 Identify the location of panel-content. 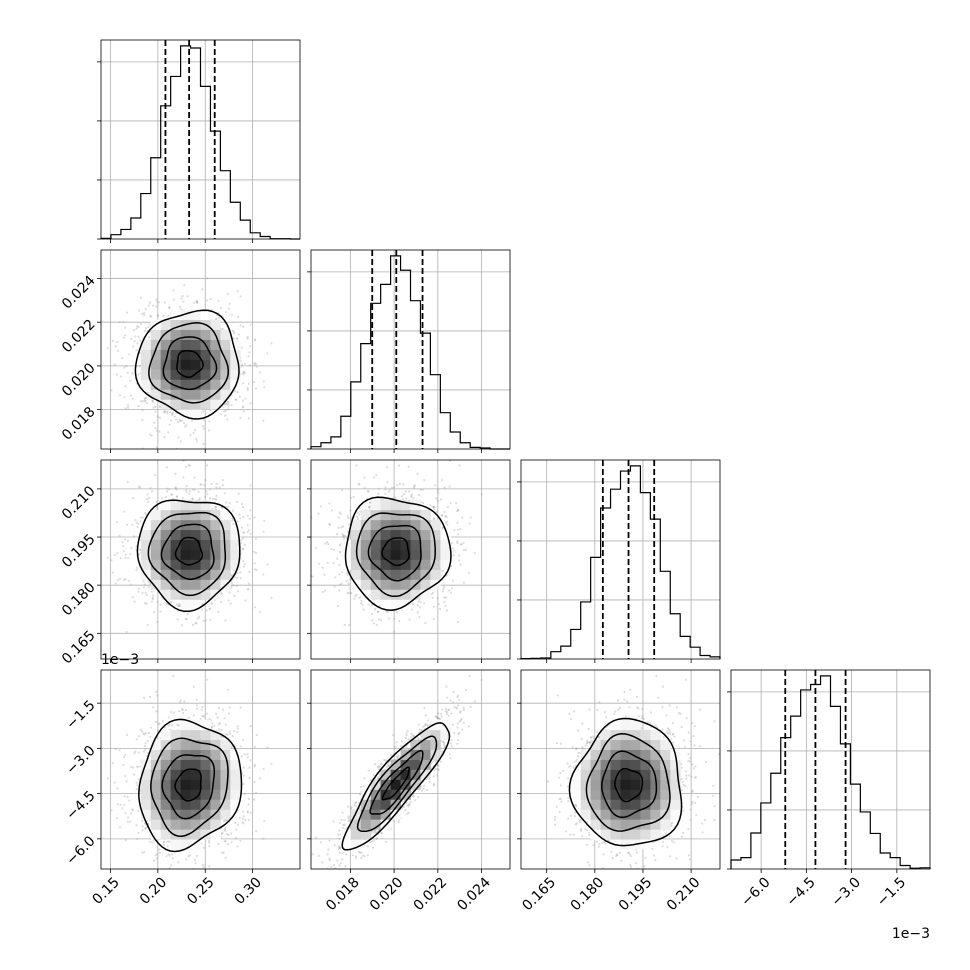
(200, 349).